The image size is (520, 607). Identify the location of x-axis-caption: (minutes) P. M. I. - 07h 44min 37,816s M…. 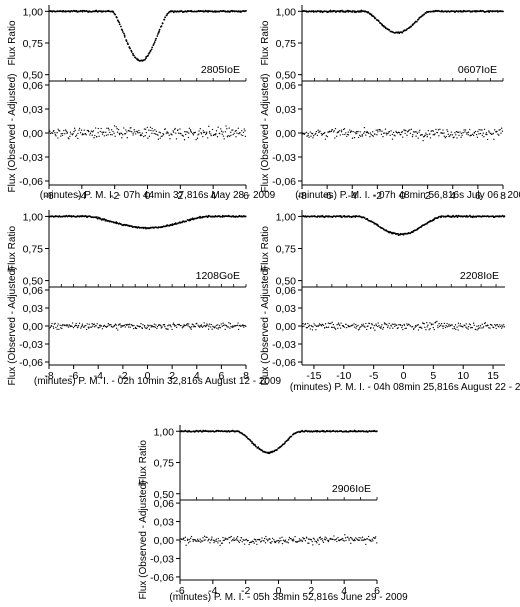
(158, 195).